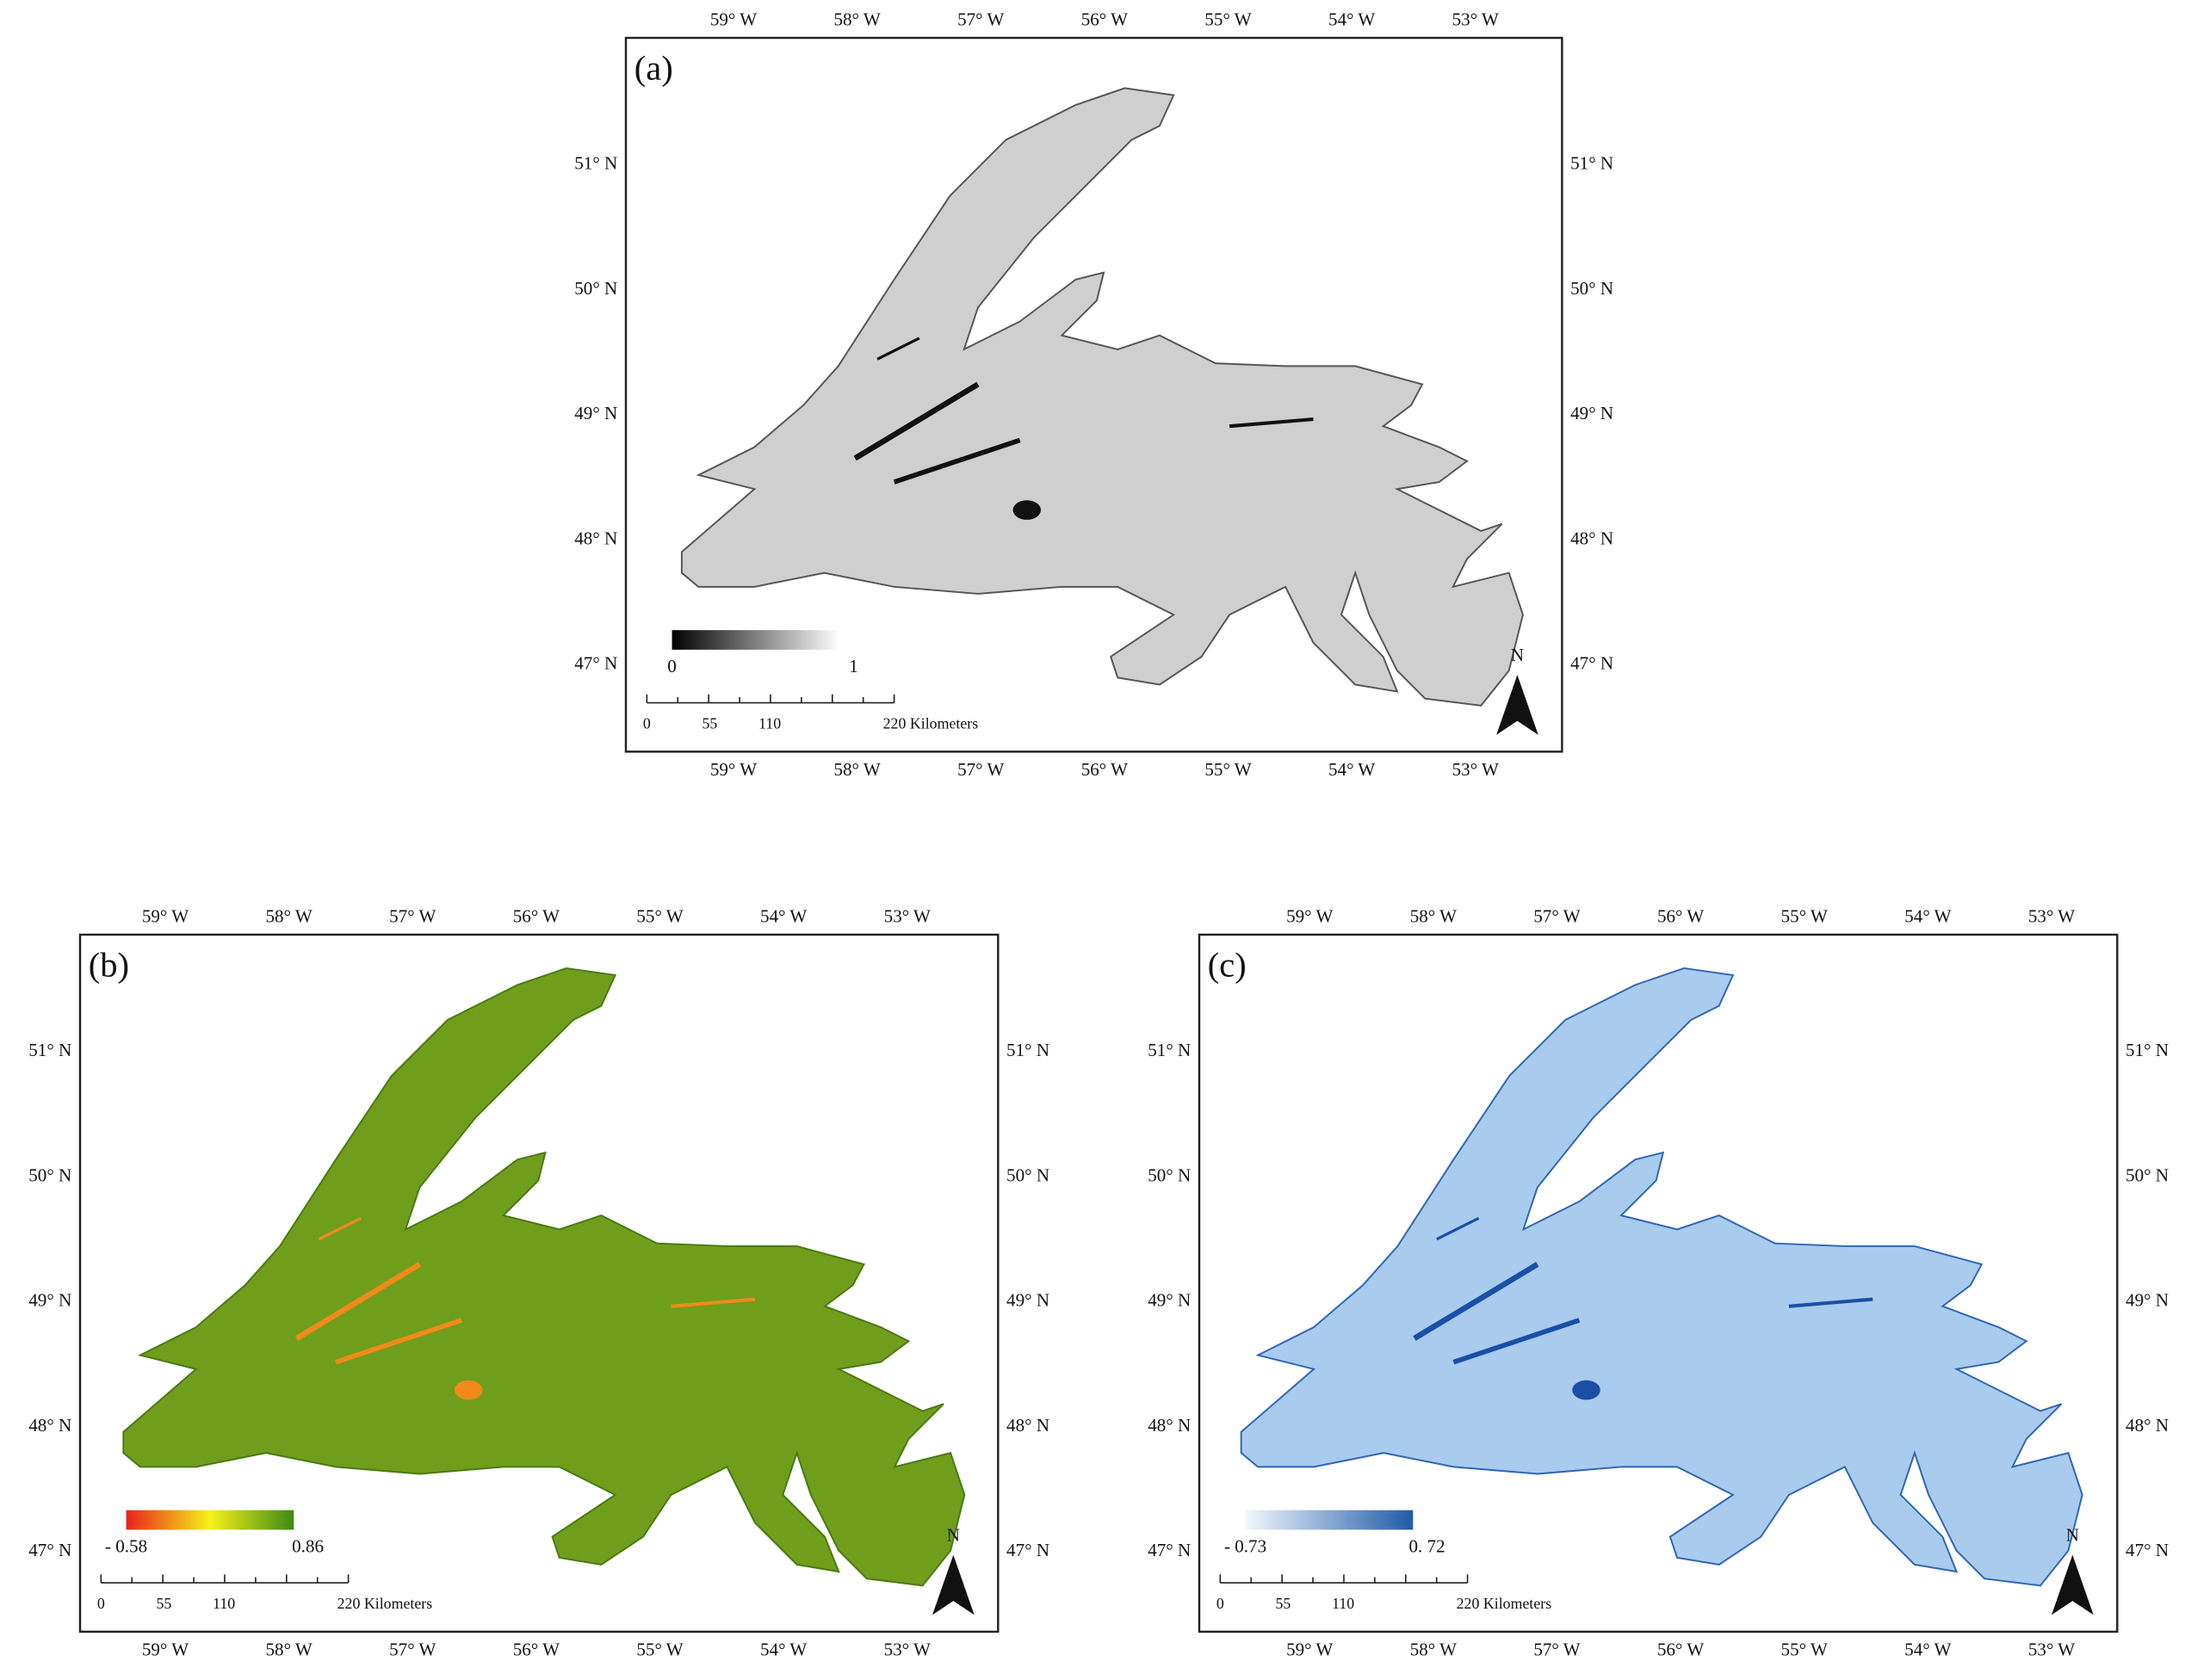  Describe the element at coordinates (308, 1545) in the screenshot. I see `legend-max: 0.86` at that location.